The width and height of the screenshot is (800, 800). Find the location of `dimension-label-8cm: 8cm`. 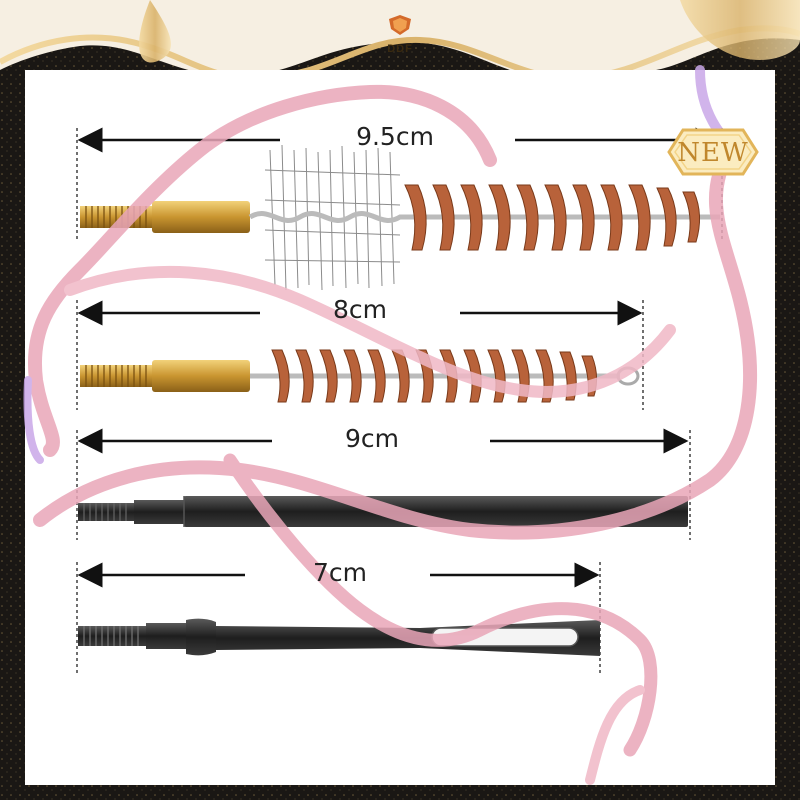

dimension-label-8cm: 8cm is located at coordinates (359, 309).